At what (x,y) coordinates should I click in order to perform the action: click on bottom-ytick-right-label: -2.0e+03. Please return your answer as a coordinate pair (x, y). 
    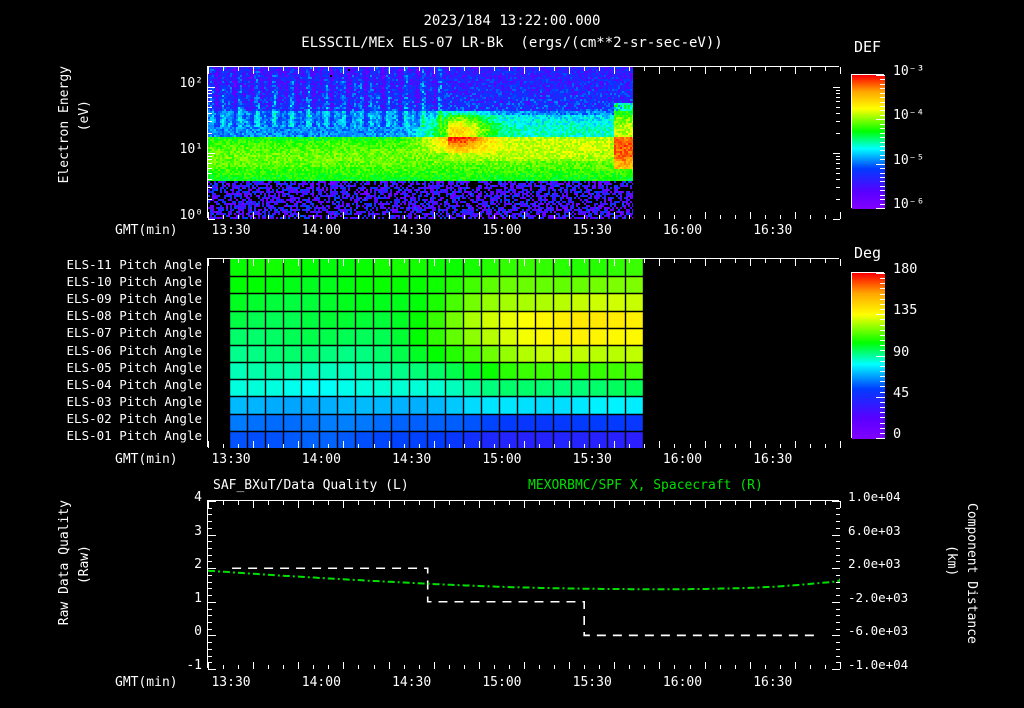
    Looking at the image, I should click on (878, 597).